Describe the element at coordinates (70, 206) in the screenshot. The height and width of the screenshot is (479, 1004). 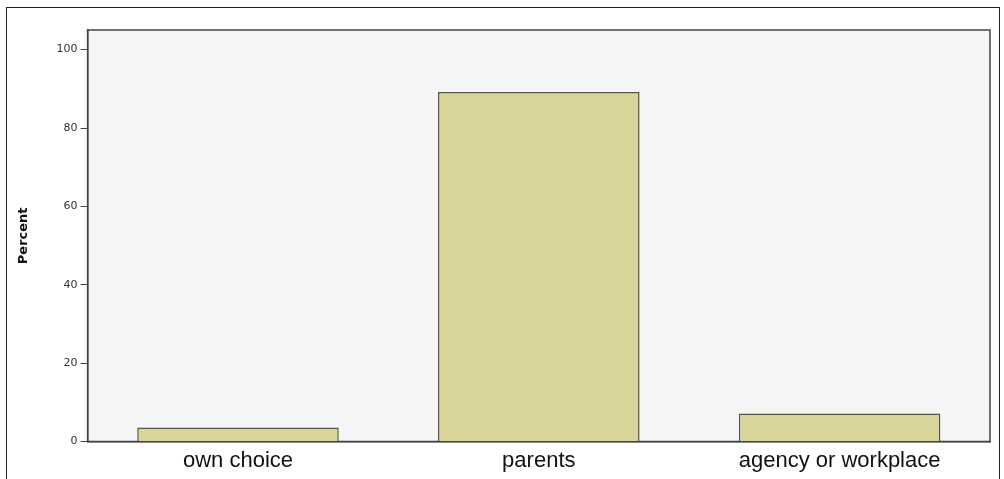
I see `y-tick-label: 60` at that location.